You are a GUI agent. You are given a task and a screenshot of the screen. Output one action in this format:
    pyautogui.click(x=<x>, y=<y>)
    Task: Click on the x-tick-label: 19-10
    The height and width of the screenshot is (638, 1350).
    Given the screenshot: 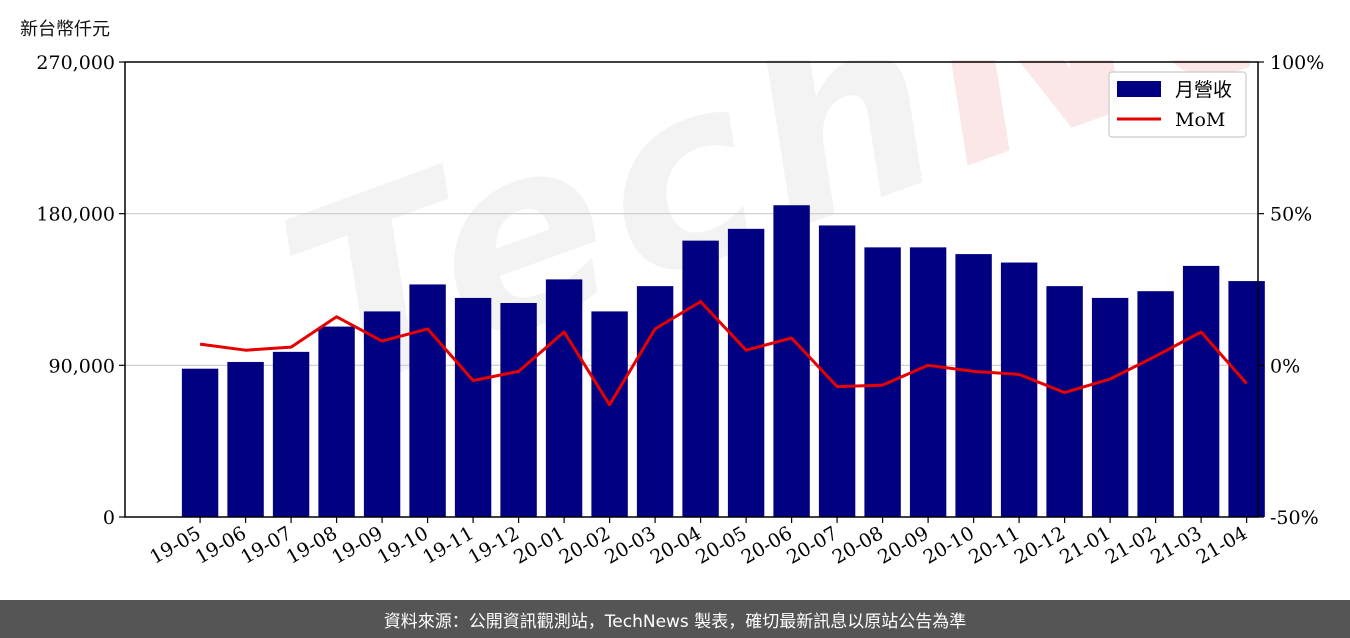 What is the action you would take?
    pyautogui.click(x=403, y=545)
    